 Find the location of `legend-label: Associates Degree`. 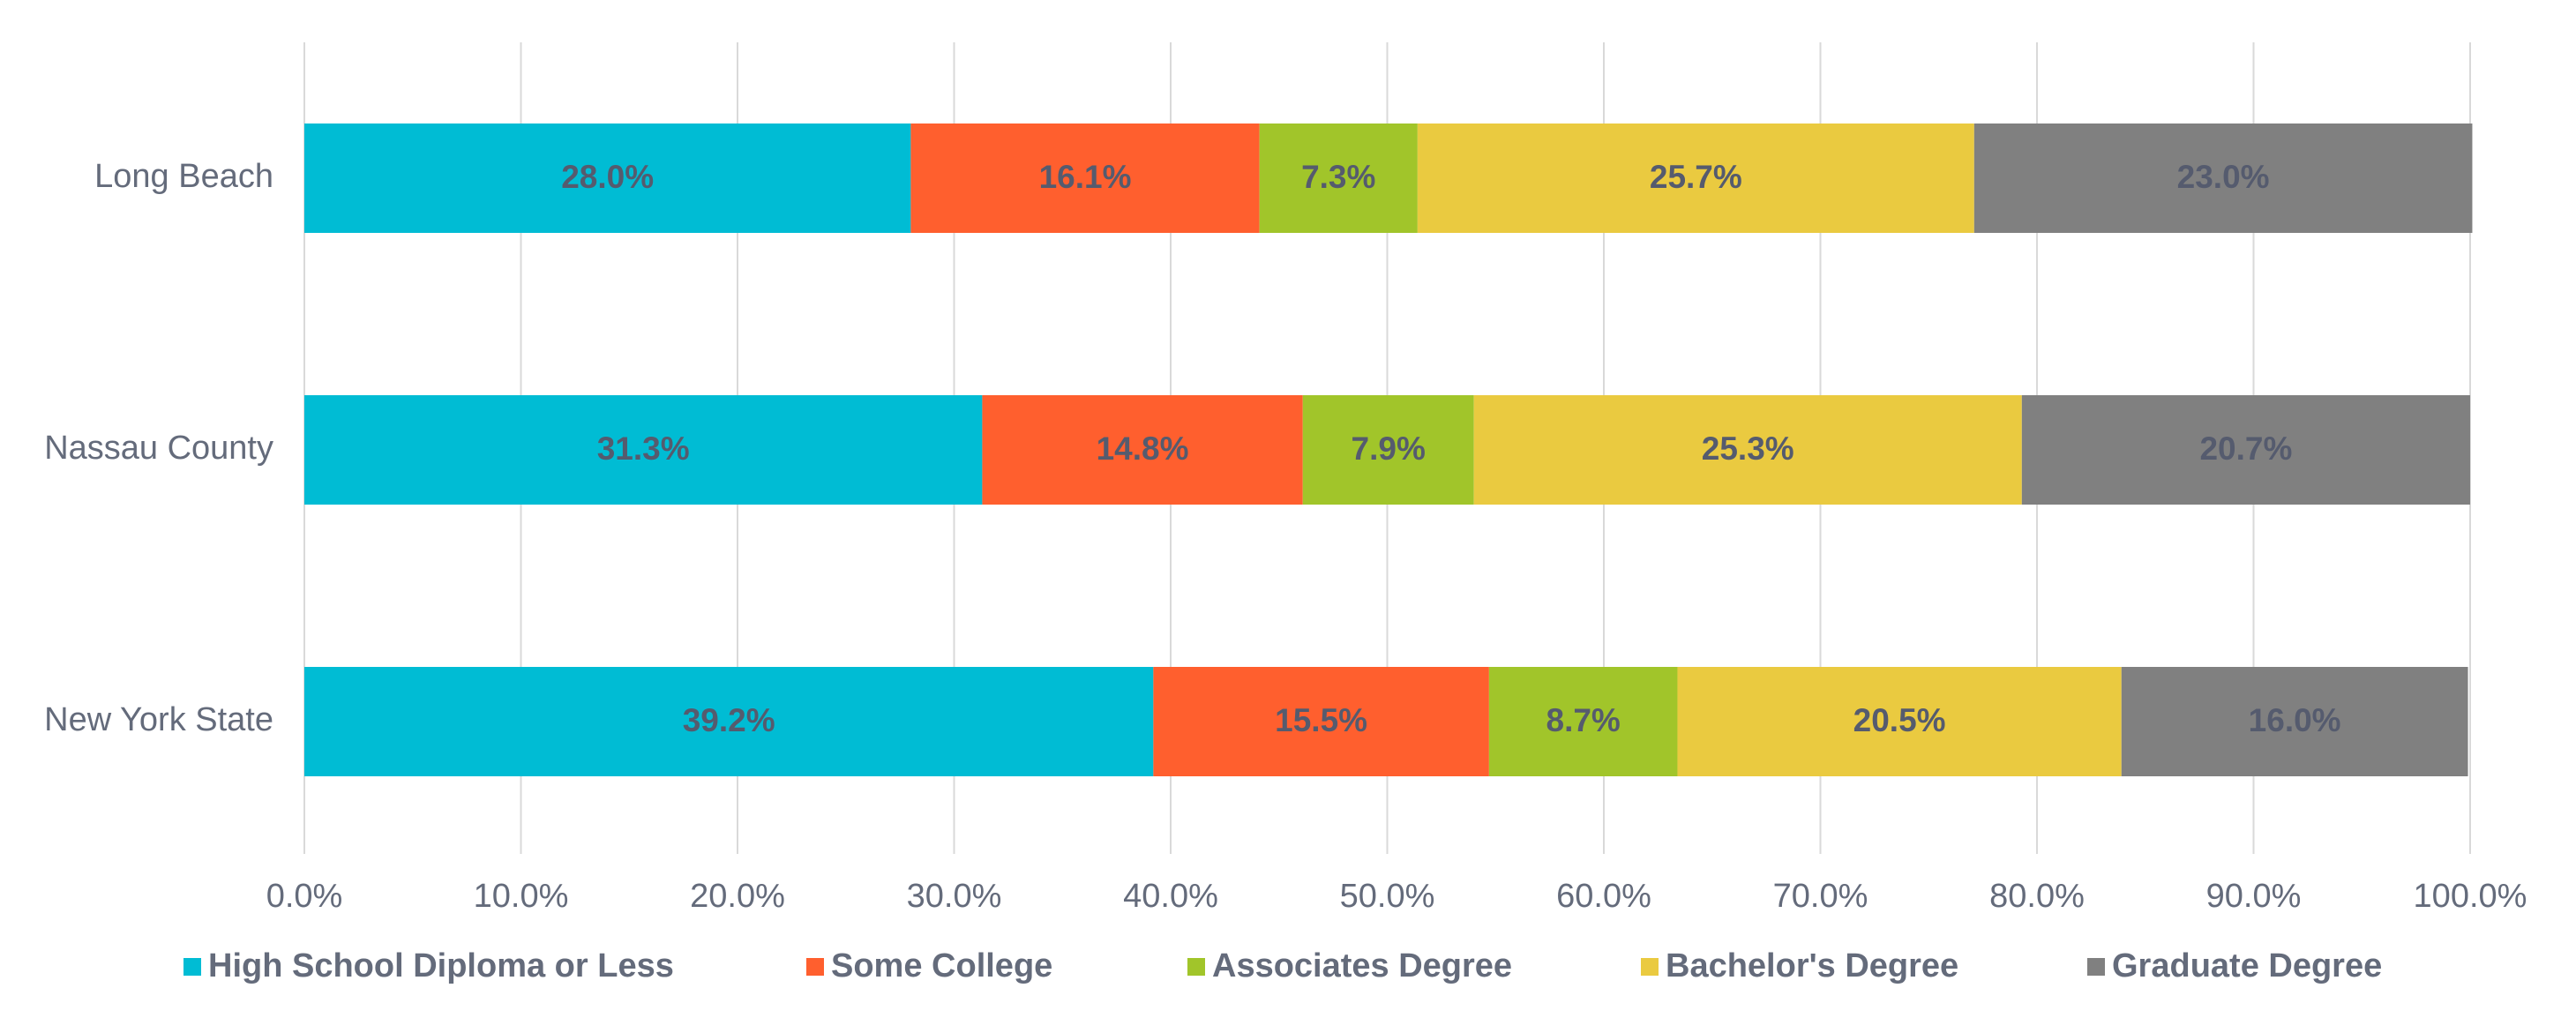

legend-label: Associates Degree is located at coordinates (1362, 965).